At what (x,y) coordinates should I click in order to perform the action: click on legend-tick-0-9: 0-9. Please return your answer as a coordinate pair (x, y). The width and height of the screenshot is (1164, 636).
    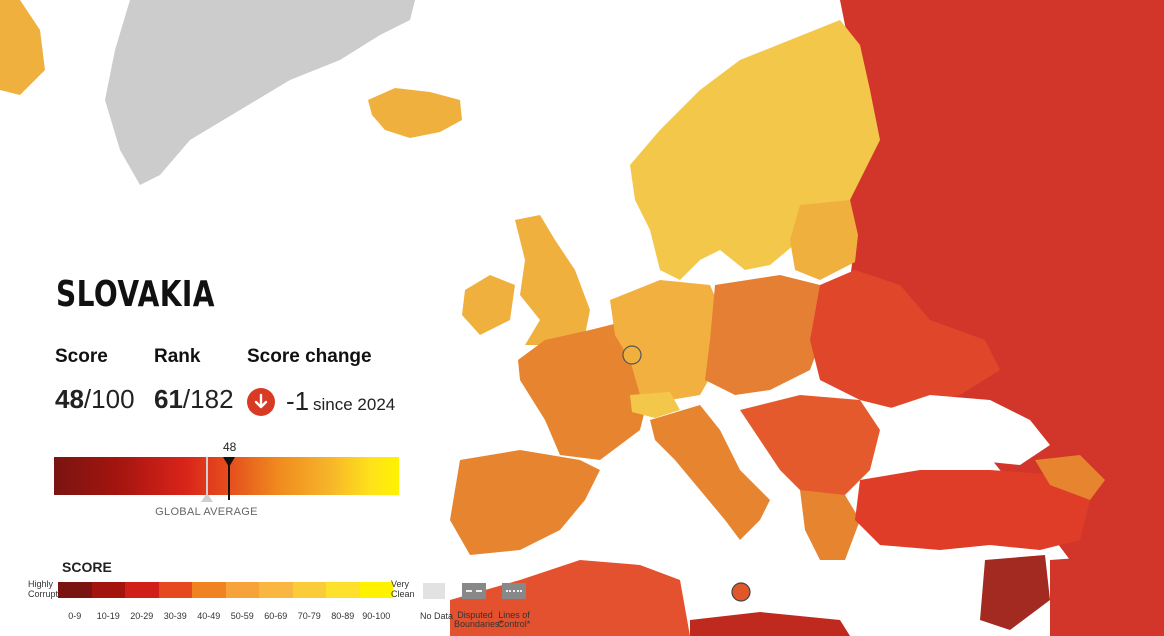
    Looking at the image, I should click on (75, 616).